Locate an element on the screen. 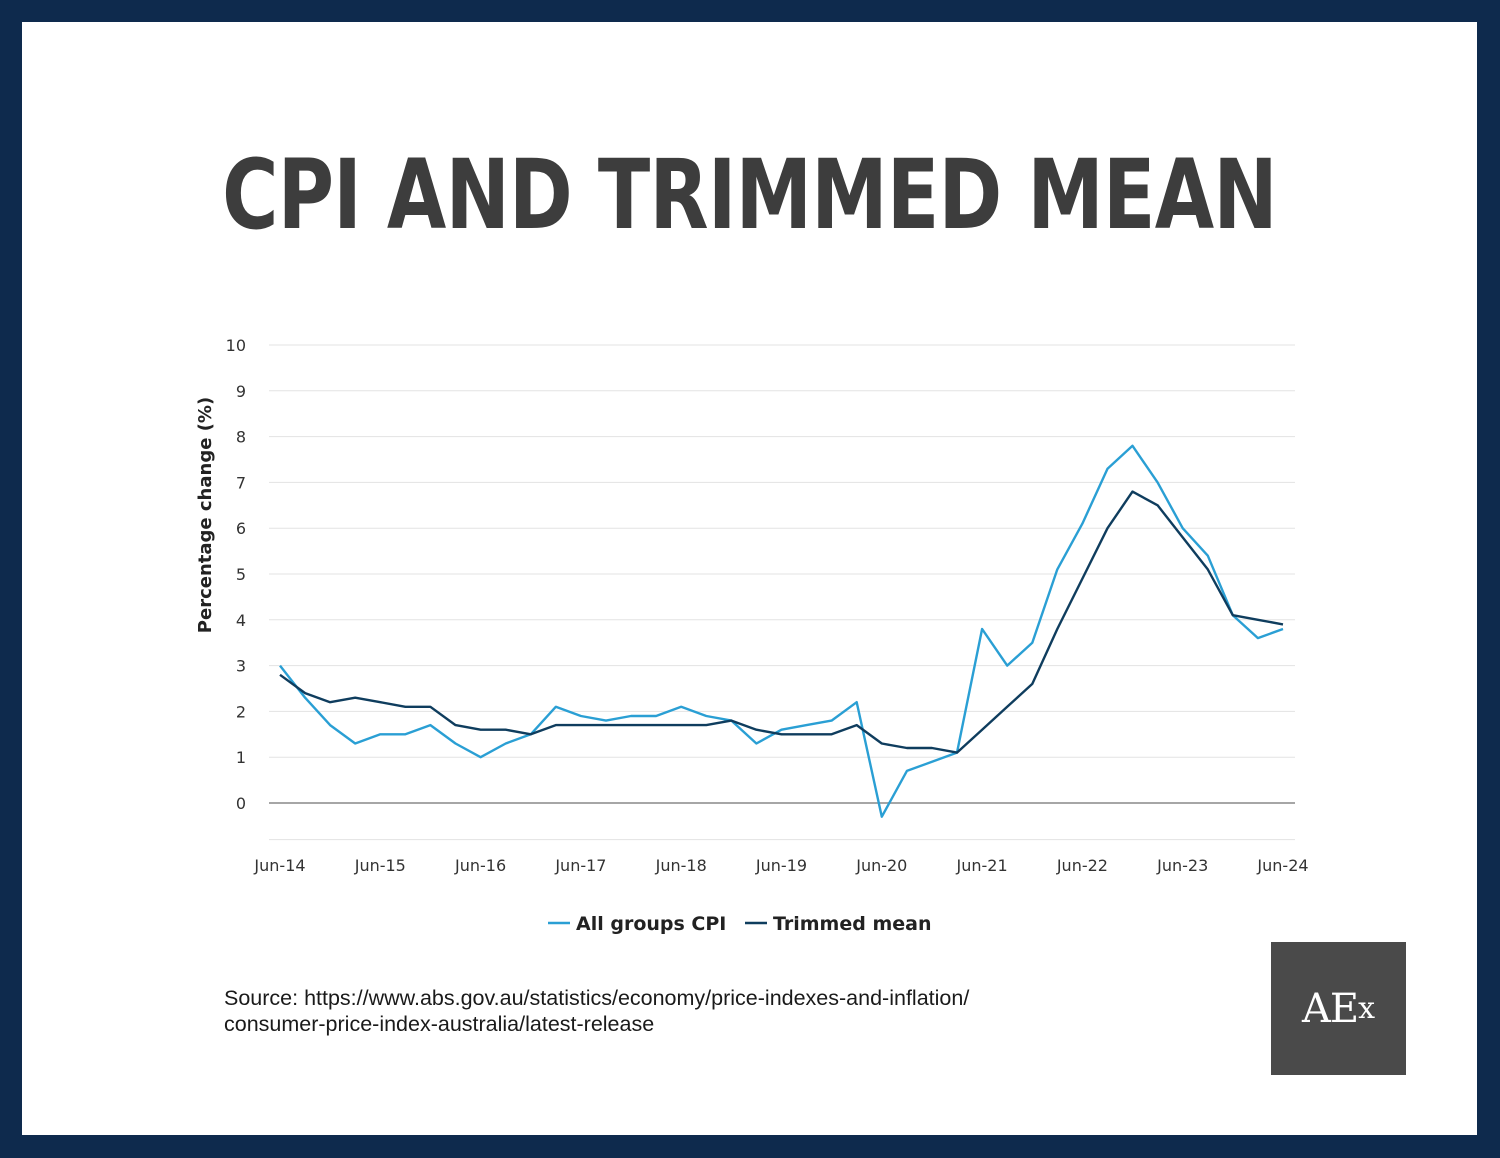 The width and height of the screenshot is (1500, 1158). x-tick-label: Jun-21 is located at coordinates (982, 865).